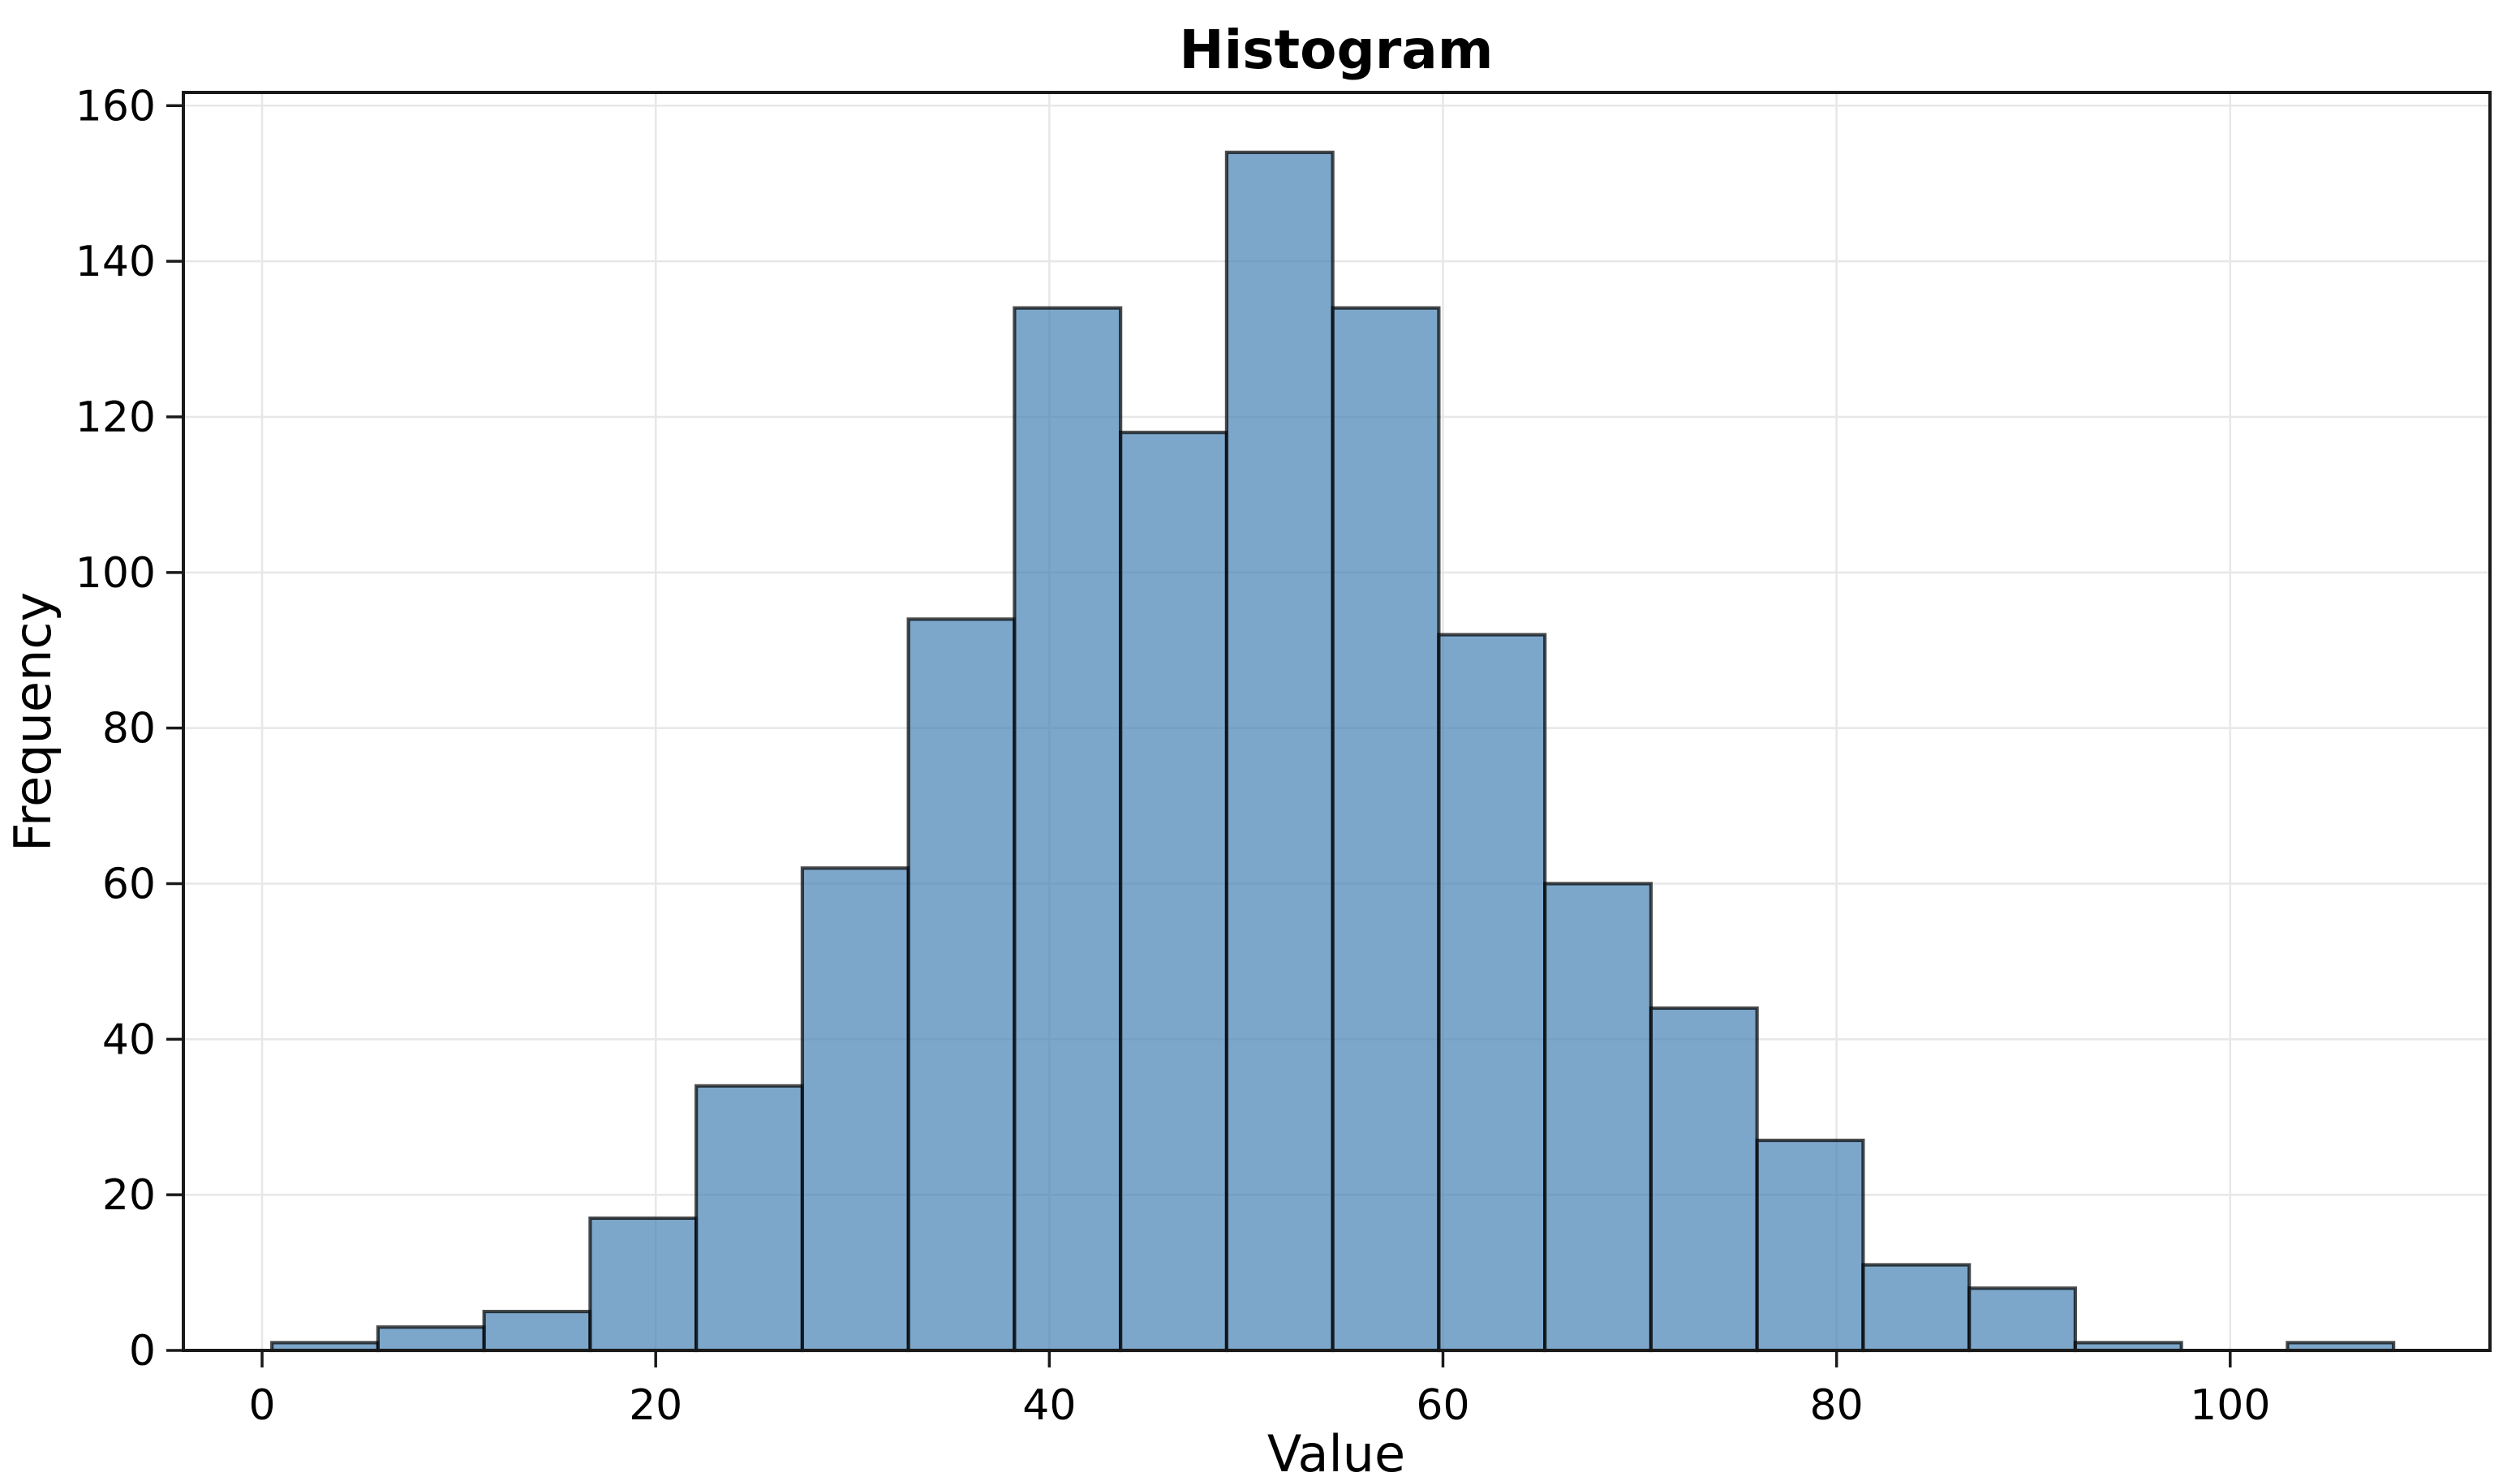  I want to click on chart-title: Histogram, so click(1336, 50).